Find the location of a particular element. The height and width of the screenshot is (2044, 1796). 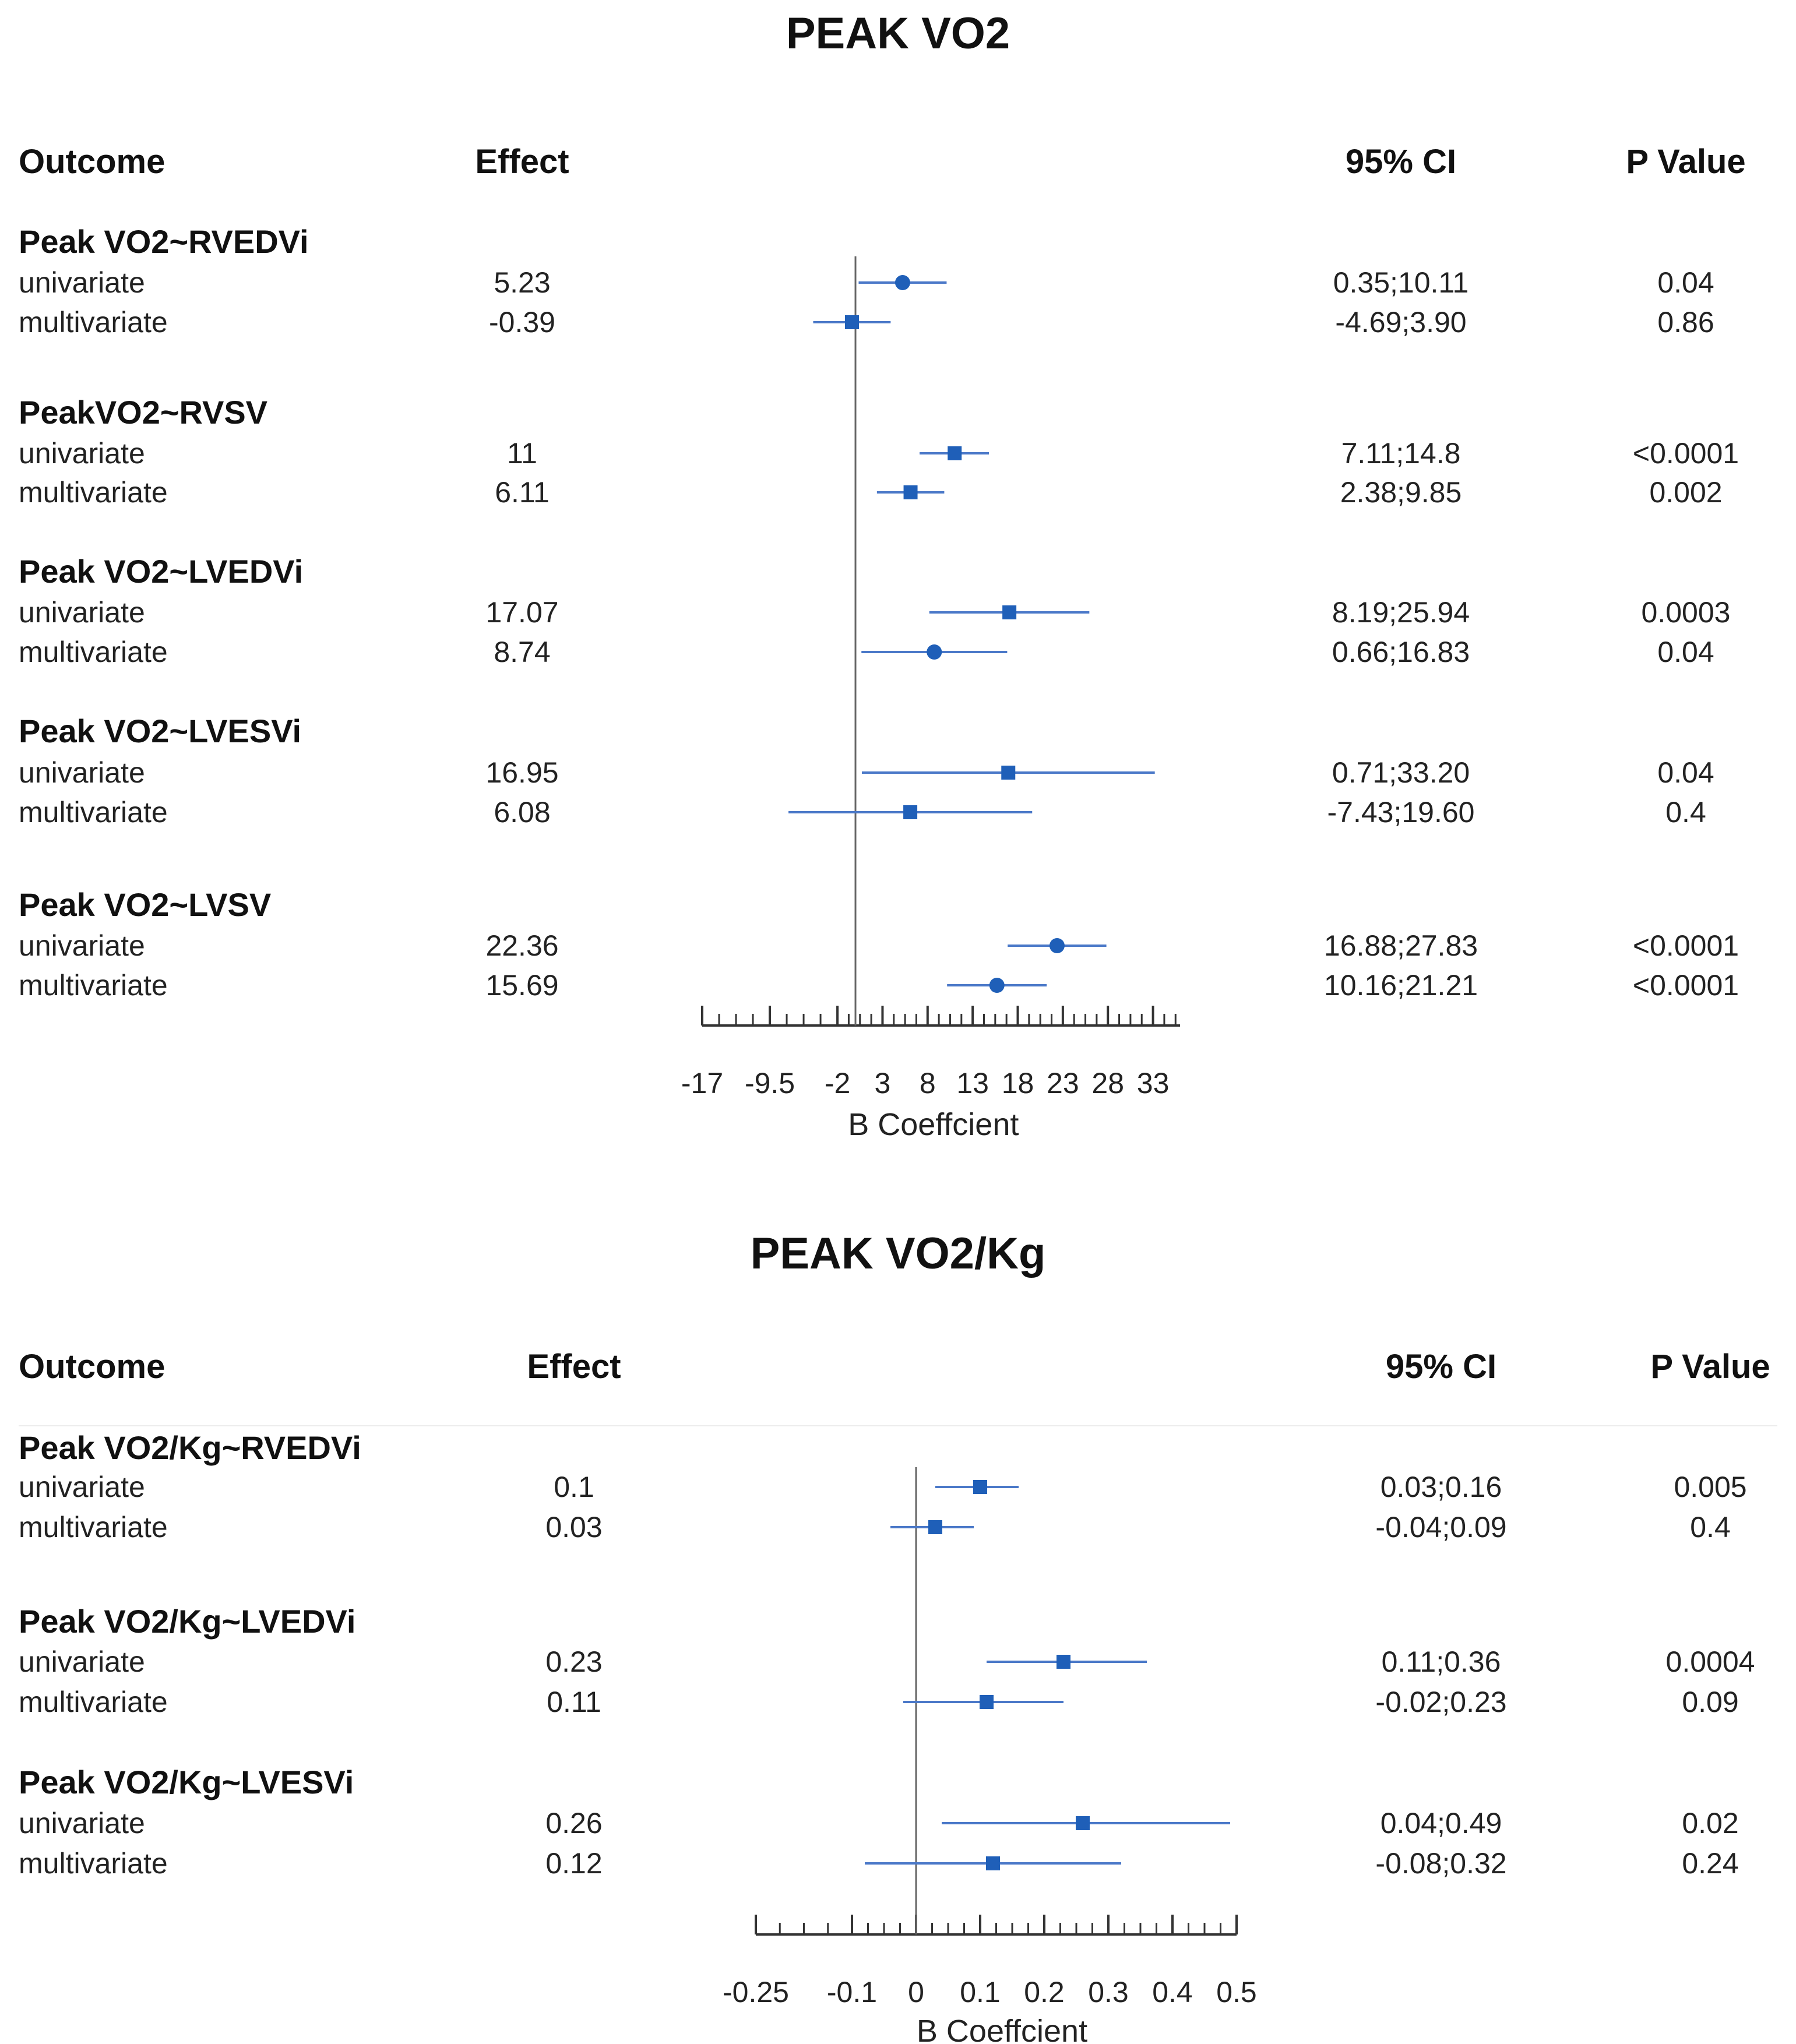

effect-value: 16.95 is located at coordinates (522, 772).